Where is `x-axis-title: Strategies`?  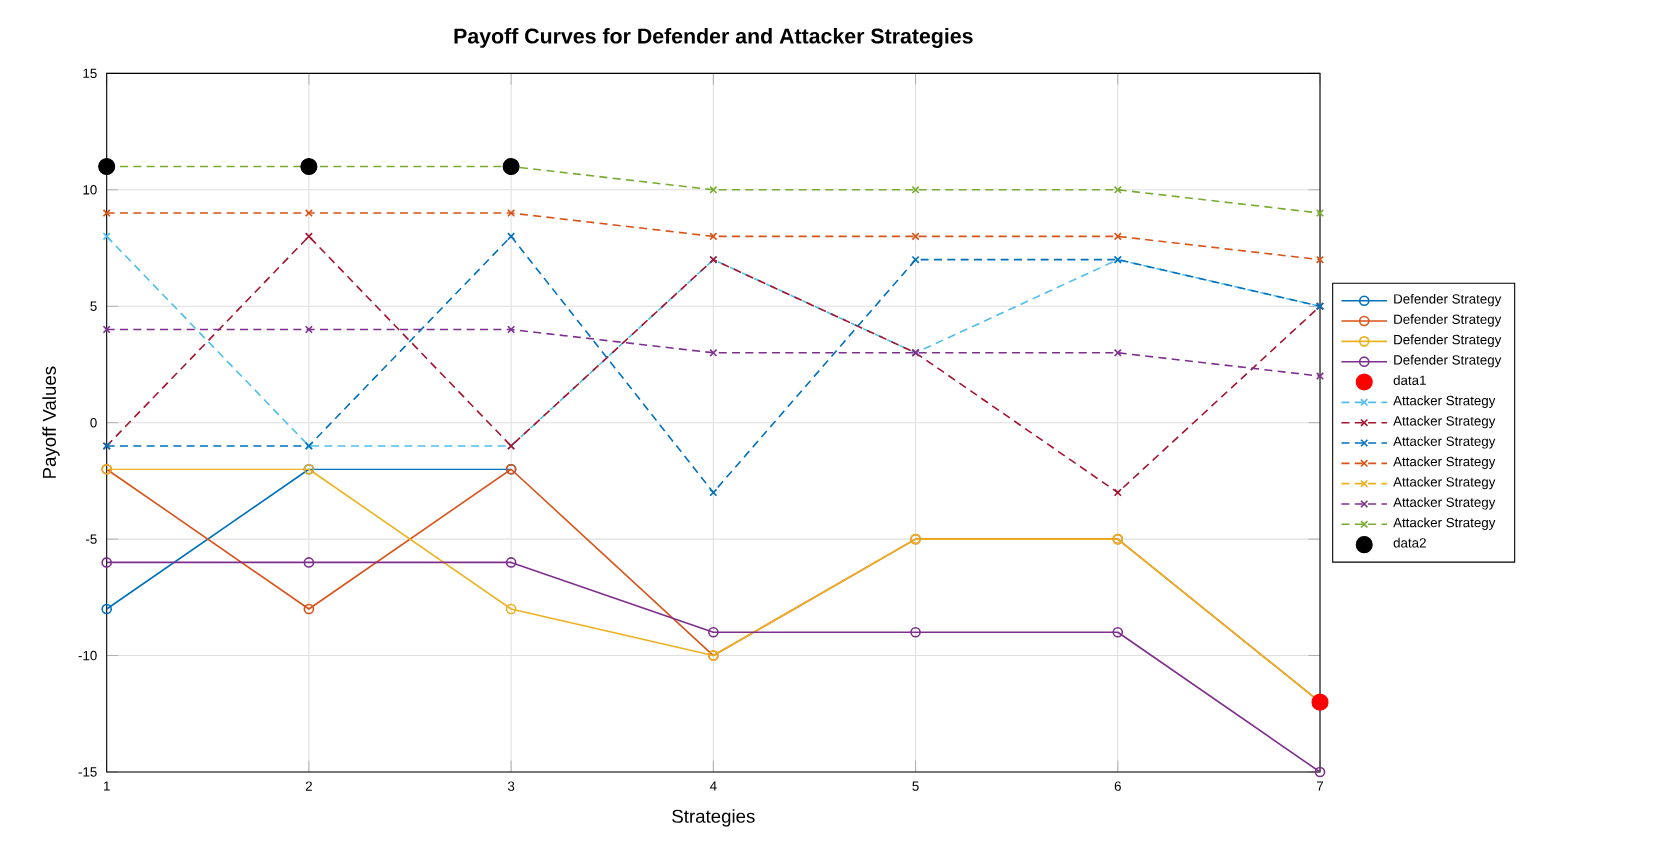
x-axis-title: Strategies is located at coordinates (713, 818).